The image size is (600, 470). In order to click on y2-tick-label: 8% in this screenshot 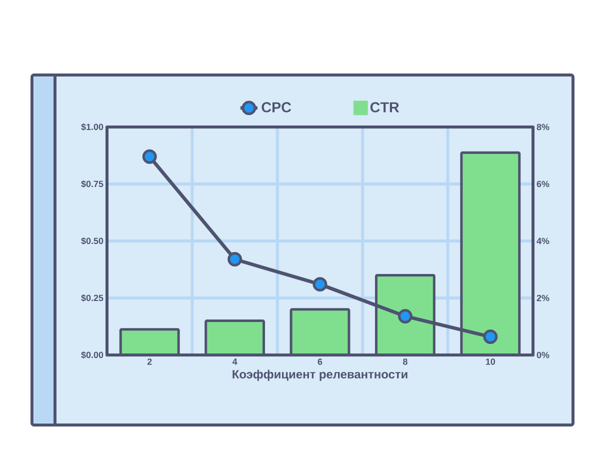, I will do `click(543, 127)`.